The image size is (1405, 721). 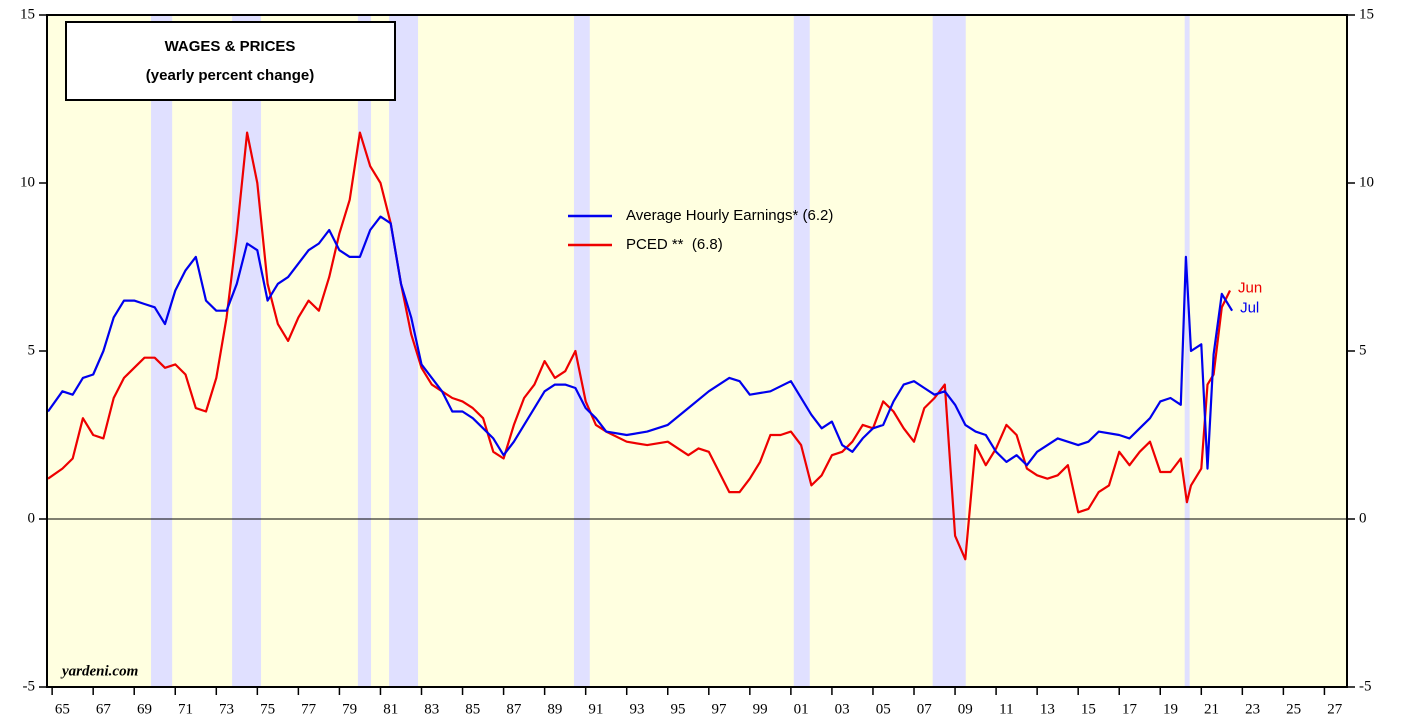 What do you see at coordinates (309, 709) in the screenshot?
I see `x-tick-label: 77` at bounding box center [309, 709].